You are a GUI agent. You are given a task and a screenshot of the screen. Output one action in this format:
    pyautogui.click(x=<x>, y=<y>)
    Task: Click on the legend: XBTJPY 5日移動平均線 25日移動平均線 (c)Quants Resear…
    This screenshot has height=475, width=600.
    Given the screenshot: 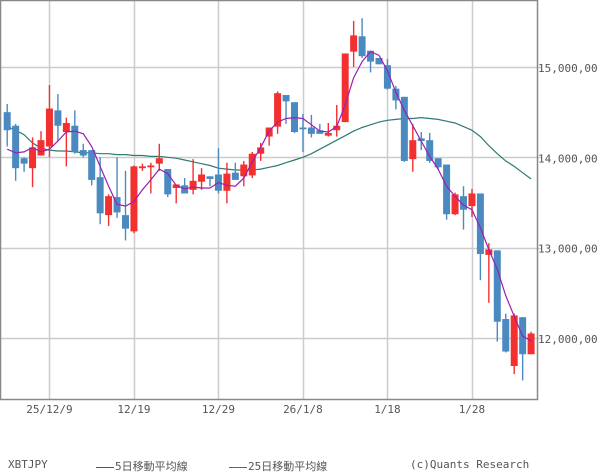 What is the action you would take?
    pyautogui.click(x=300, y=466)
    